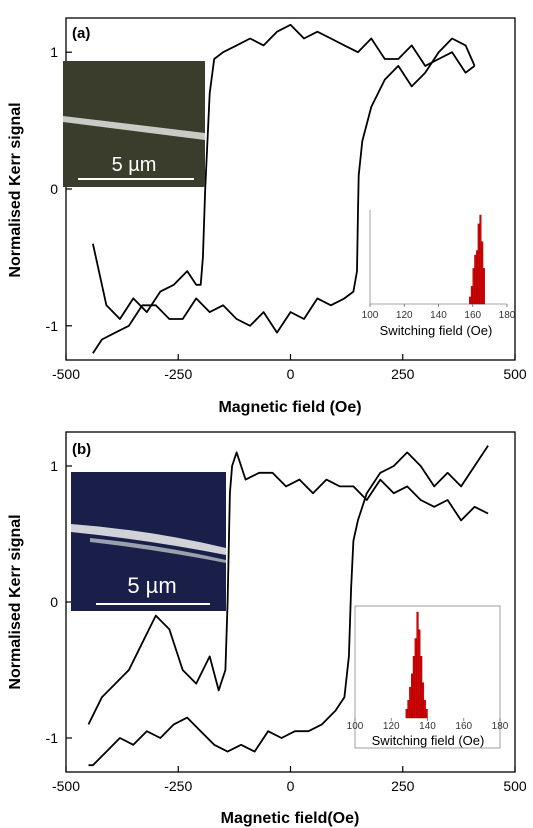 This screenshot has height=828, width=533. What do you see at coordinates (515, 374) in the screenshot?
I see `panel-a-x-tick-label: 500` at bounding box center [515, 374].